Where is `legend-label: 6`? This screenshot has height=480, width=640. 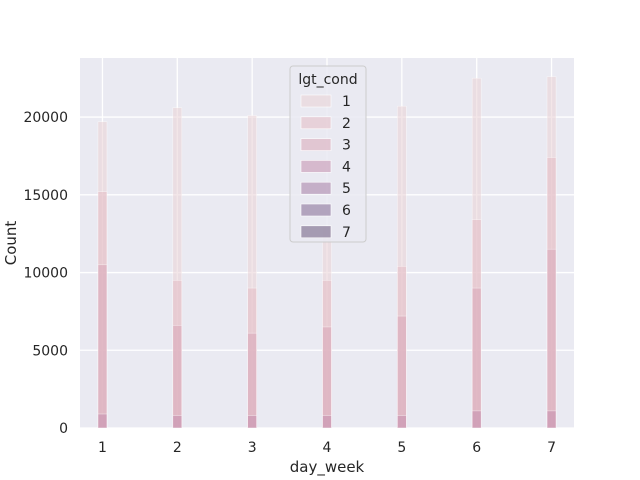 legend-label: 6 is located at coordinates (346, 211).